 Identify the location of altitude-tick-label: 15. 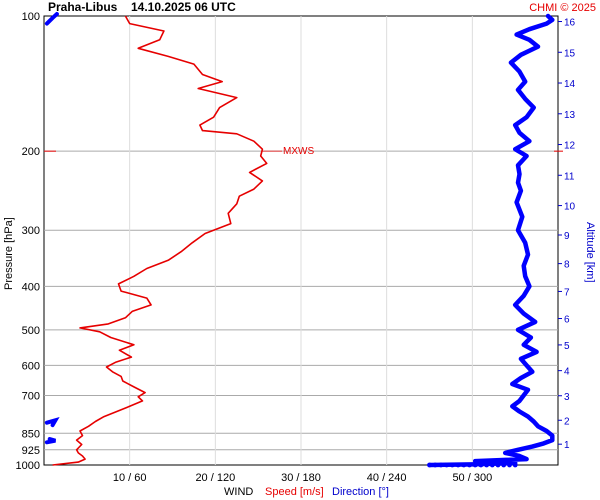
(570, 53).